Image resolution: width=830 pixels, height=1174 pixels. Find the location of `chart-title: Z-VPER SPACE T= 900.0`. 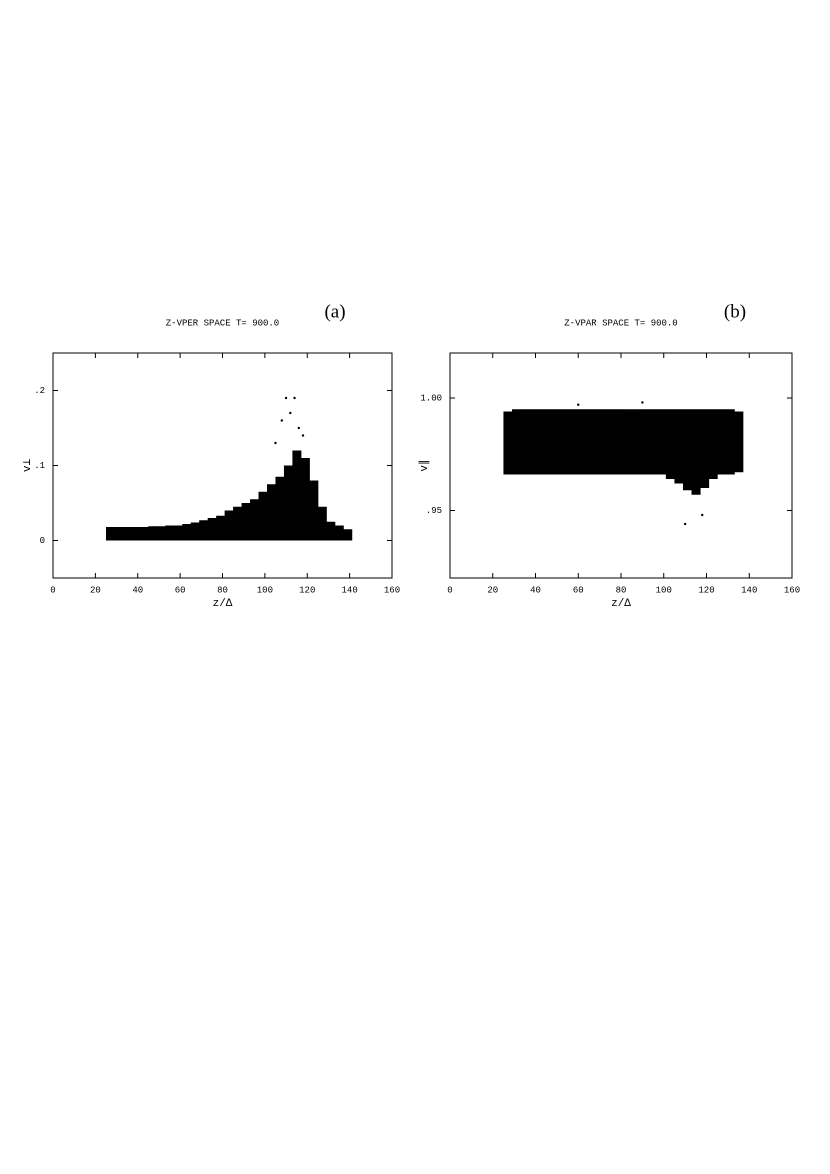

chart-title: Z-VPER SPACE T= 900.0 is located at coordinates (222, 323).